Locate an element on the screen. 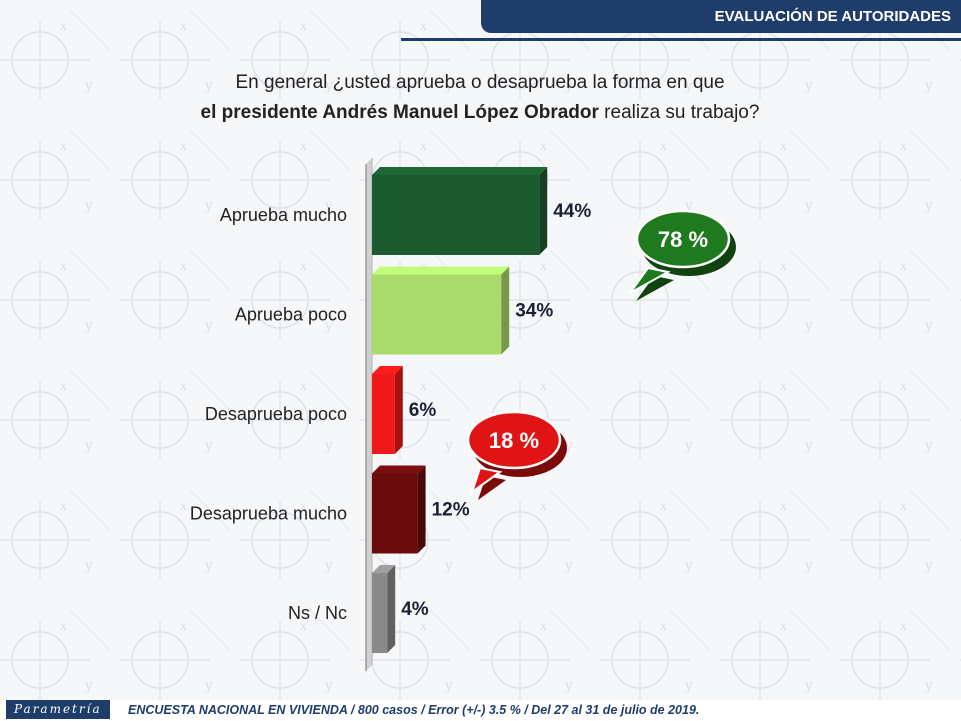 The height and width of the screenshot is (721, 961). section-header: EVALUACIÓN DE AUTORIDADES is located at coordinates (721, 16).